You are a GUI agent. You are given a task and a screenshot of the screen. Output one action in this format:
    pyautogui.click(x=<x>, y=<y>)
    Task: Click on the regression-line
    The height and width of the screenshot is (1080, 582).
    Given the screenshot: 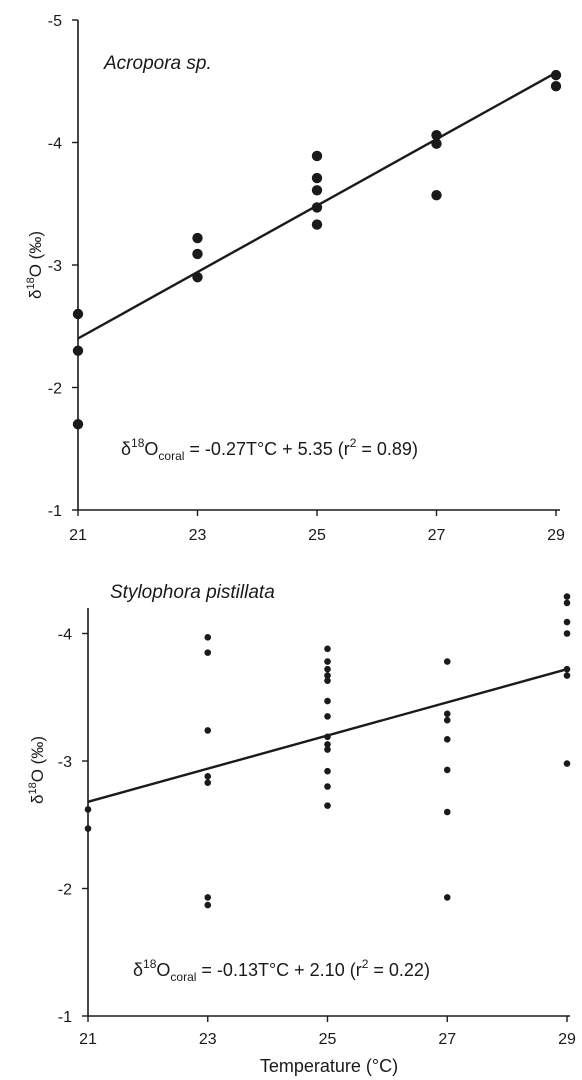 What is the action you would take?
    pyautogui.click(x=327, y=735)
    